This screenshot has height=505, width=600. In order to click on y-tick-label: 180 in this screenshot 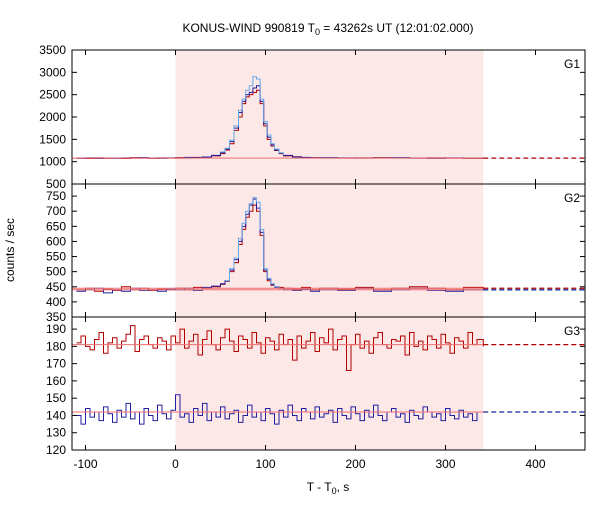, I will do `click(56, 346)`.